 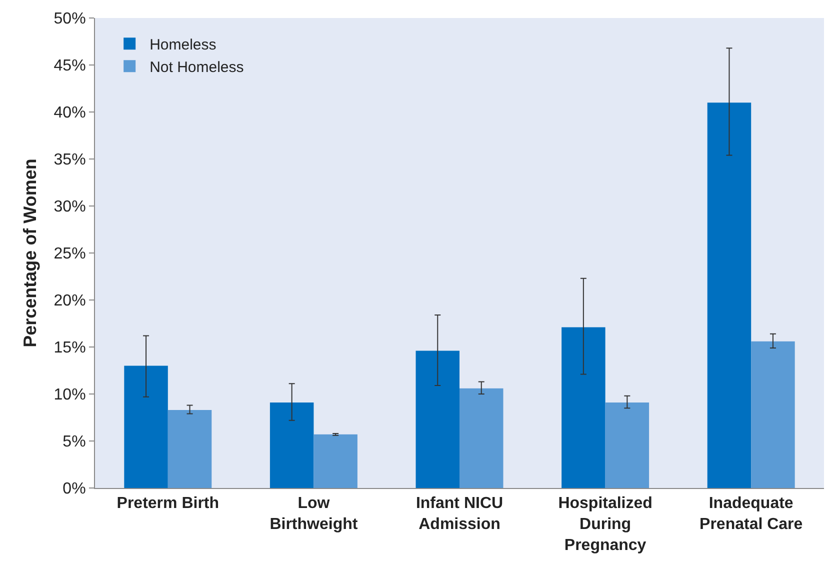 I want to click on y-tick-label: 10%, so click(x=70, y=395).